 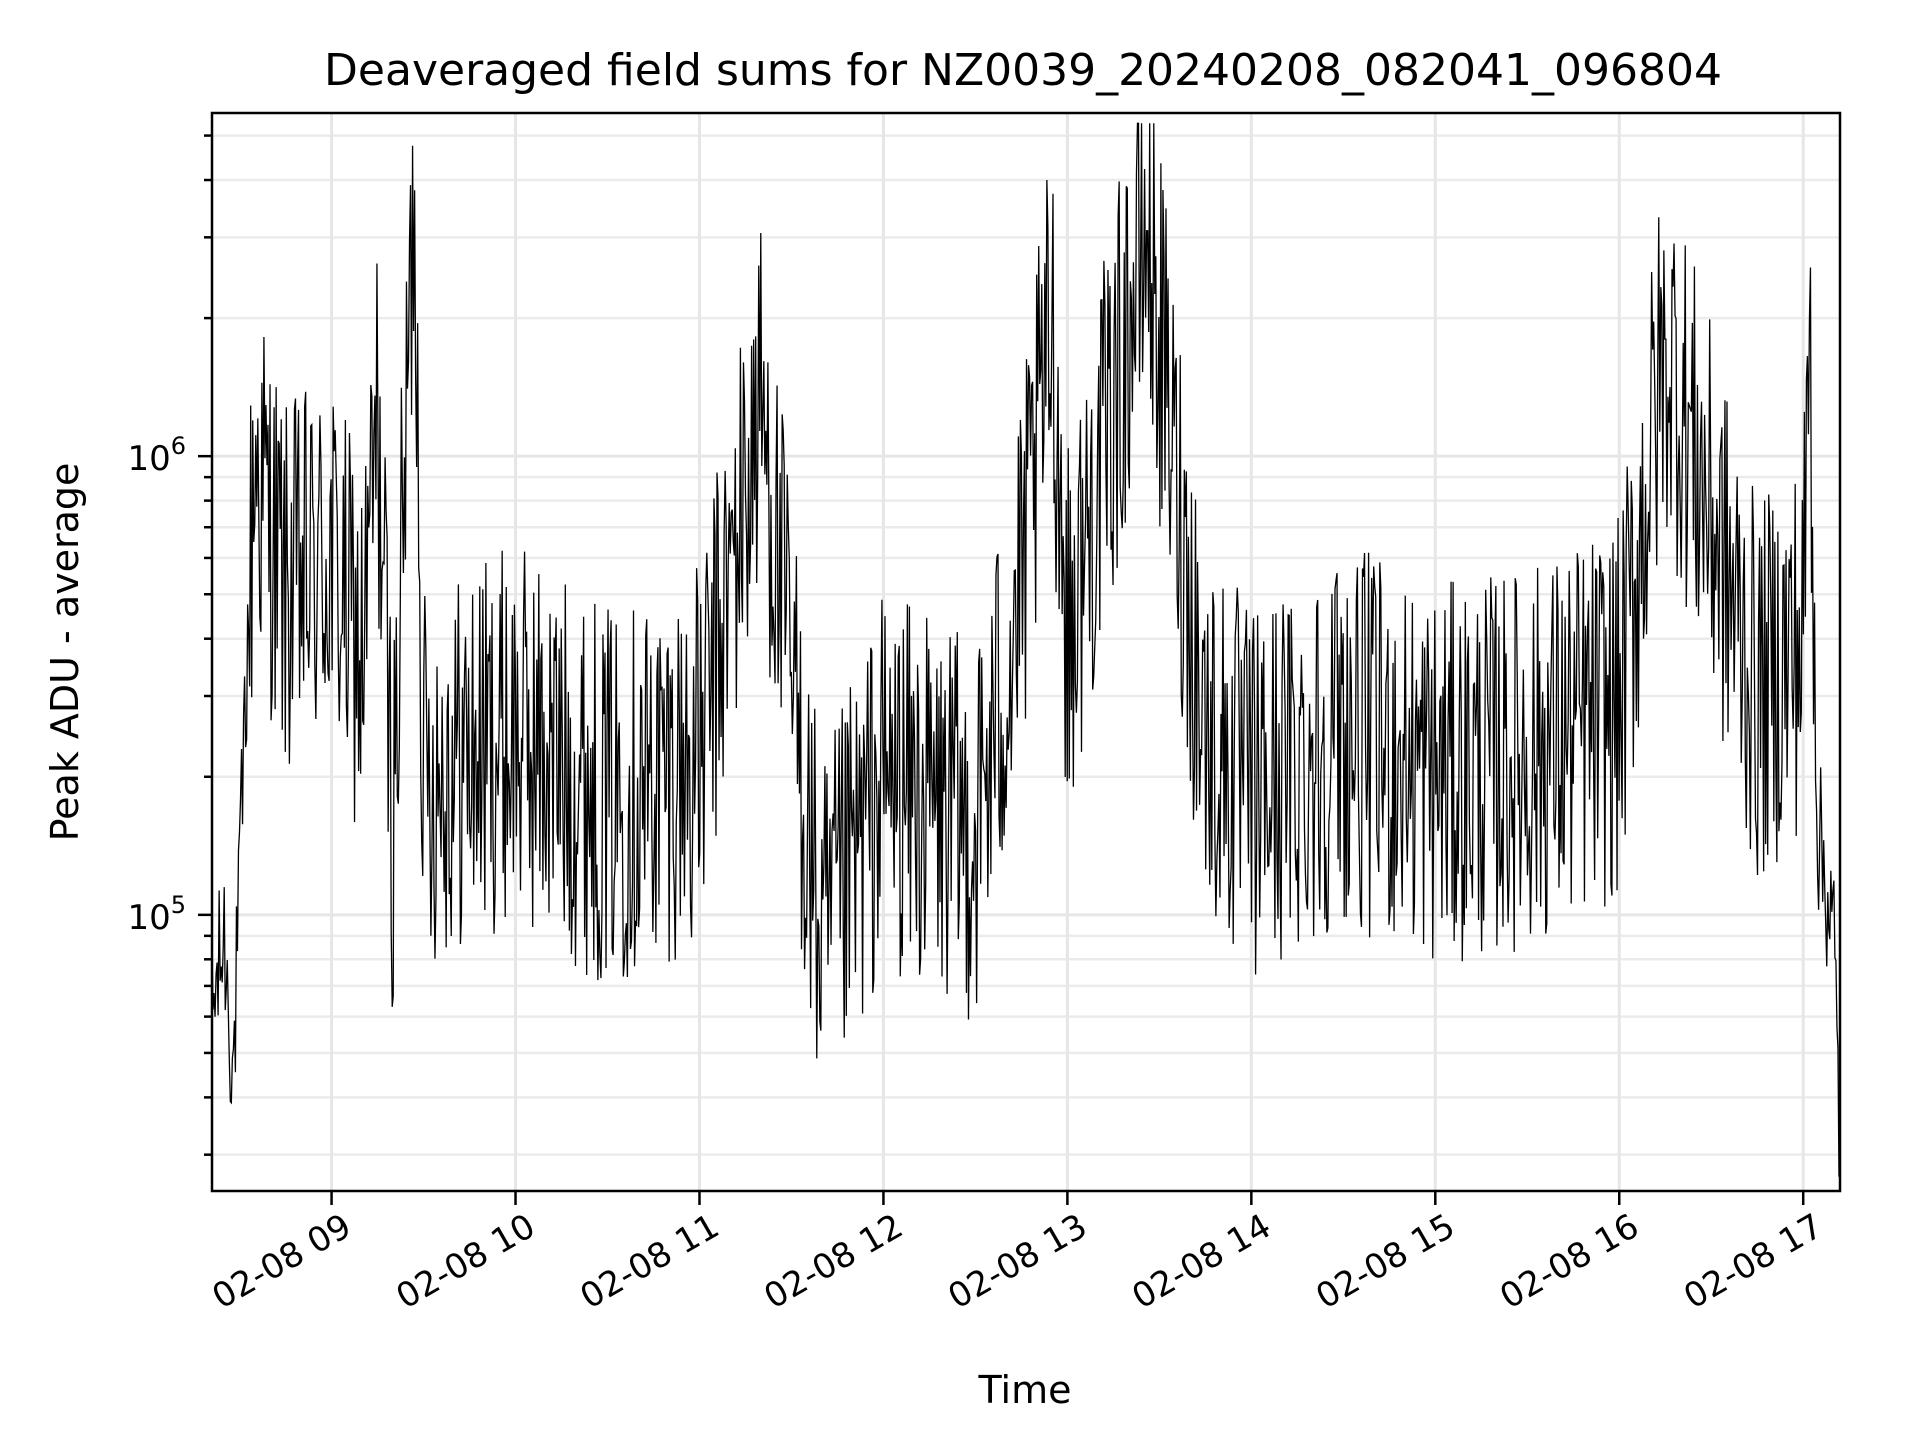 What do you see at coordinates (65, 652) in the screenshot?
I see `y-axis-label: Peak ADU - average` at bounding box center [65, 652].